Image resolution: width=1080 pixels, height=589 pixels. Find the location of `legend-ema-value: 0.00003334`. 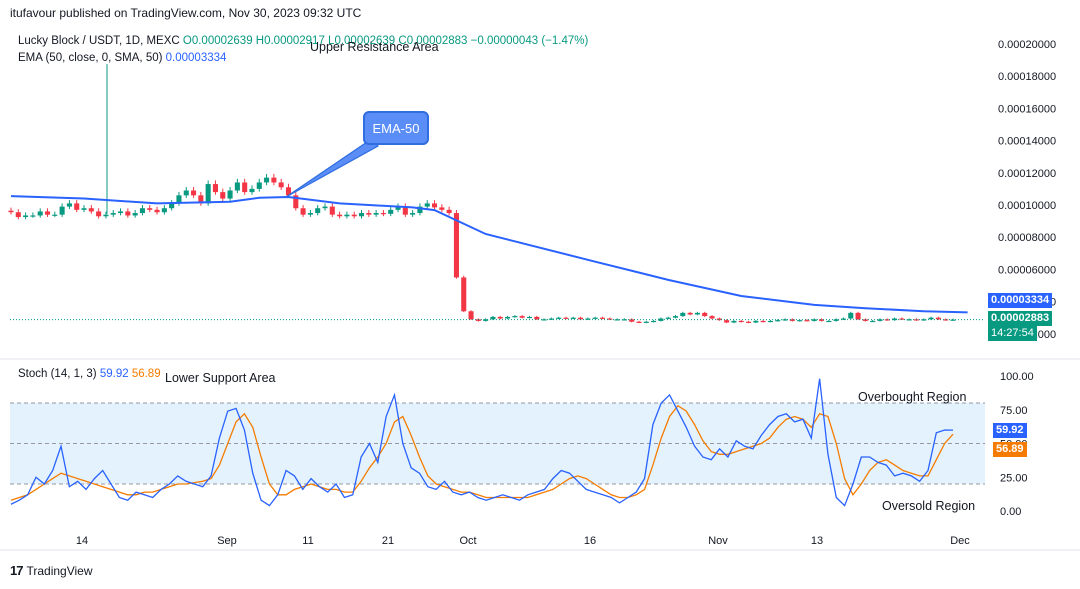

legend-ema-value: 0.00003334 is located at coordinates (196, 58).